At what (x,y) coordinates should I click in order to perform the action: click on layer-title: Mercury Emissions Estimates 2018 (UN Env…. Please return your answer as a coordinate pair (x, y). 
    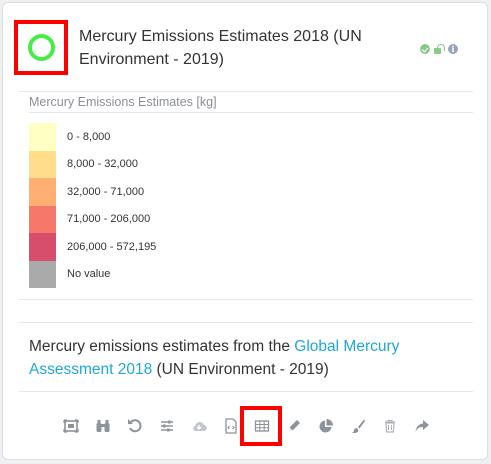
    Looking at the image, I should click on (220, 48).